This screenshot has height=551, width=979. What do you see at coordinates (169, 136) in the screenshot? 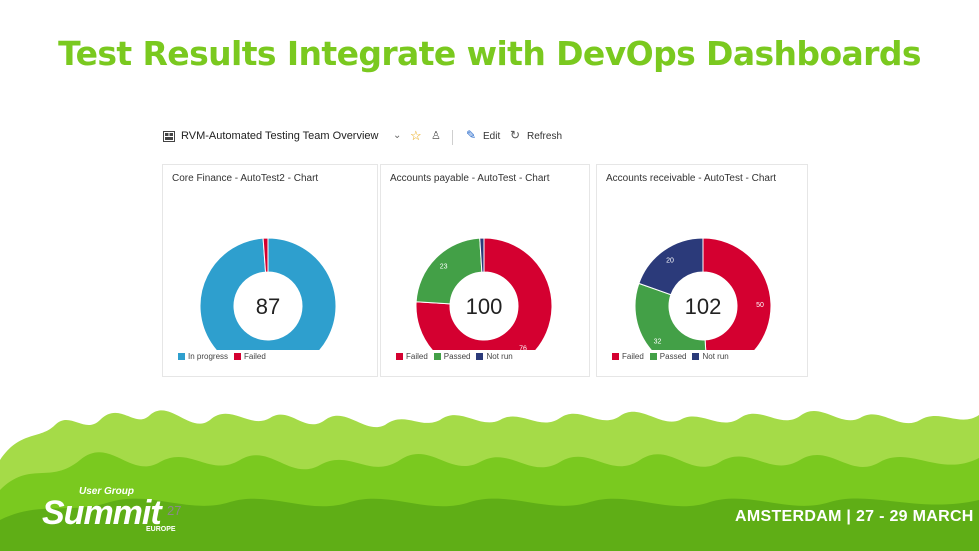
I see `dashboard-icon` at bounding box center [169, 136].